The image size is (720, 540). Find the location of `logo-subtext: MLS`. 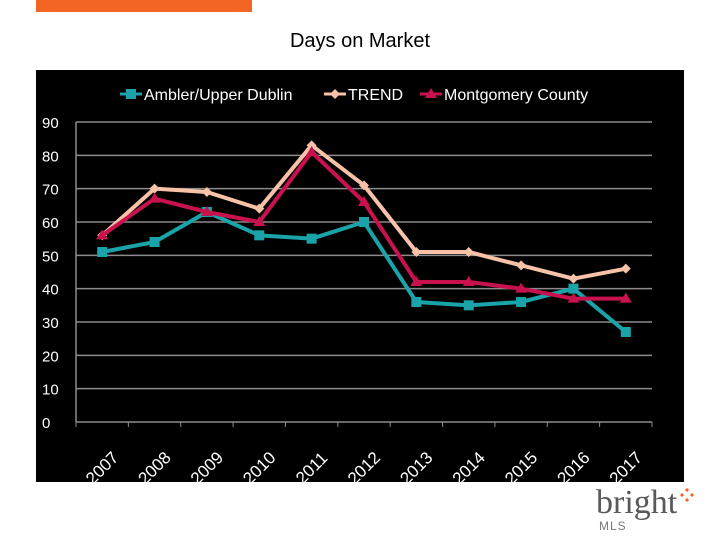

logo-subtext: MLS is located at coordinates (613, 526).